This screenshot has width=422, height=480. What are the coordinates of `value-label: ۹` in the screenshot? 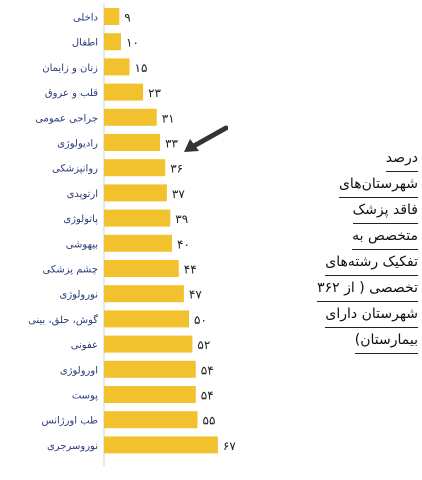 It's located at (127, 18).